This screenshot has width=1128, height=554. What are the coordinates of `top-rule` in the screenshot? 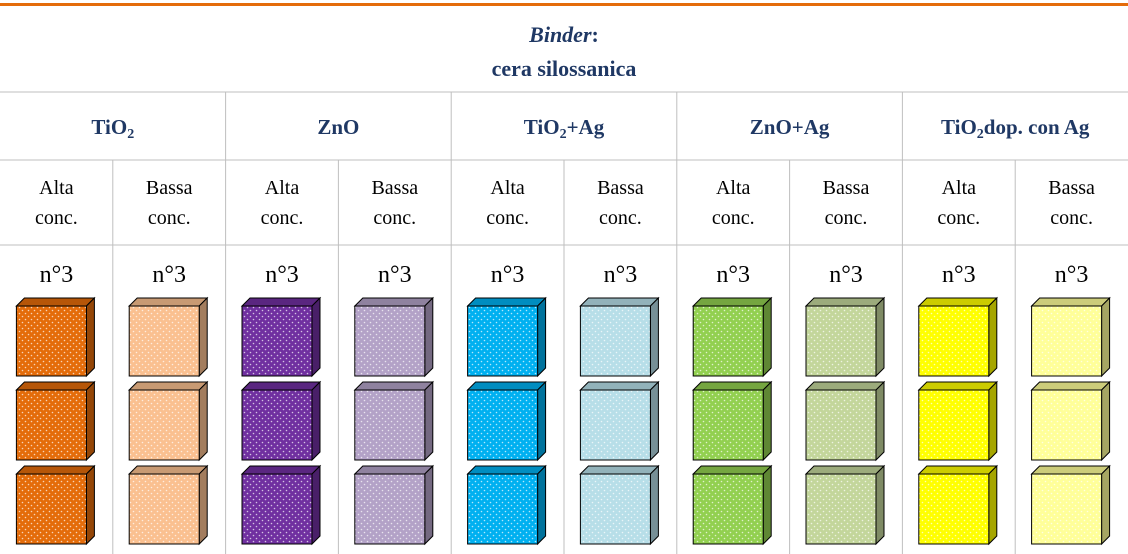 It's located at (564, 4).